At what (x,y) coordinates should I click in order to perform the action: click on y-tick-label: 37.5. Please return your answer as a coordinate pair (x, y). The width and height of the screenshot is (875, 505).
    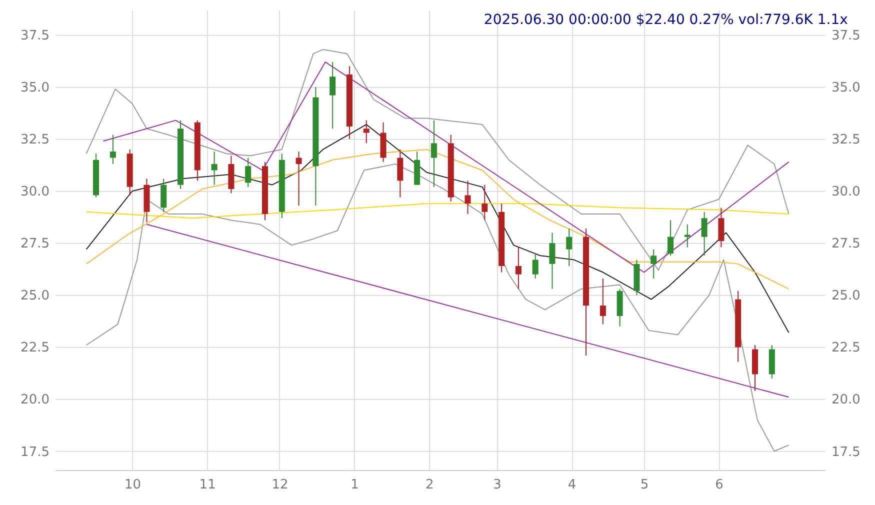
    Looking at the image, I should click on (35, 36).